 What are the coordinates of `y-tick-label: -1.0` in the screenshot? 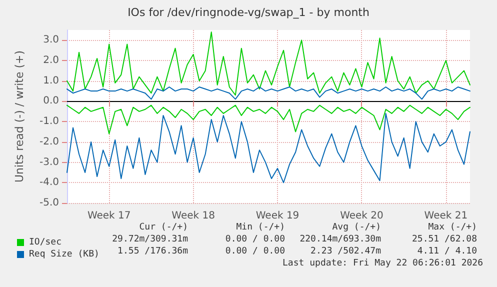 It's located at (49, 122).